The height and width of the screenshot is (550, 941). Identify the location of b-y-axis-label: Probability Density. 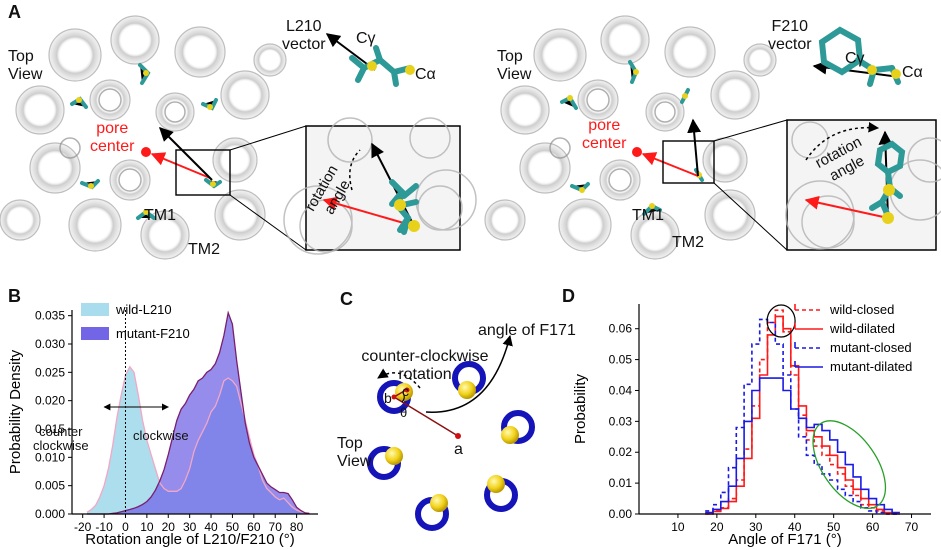
(15, 411).